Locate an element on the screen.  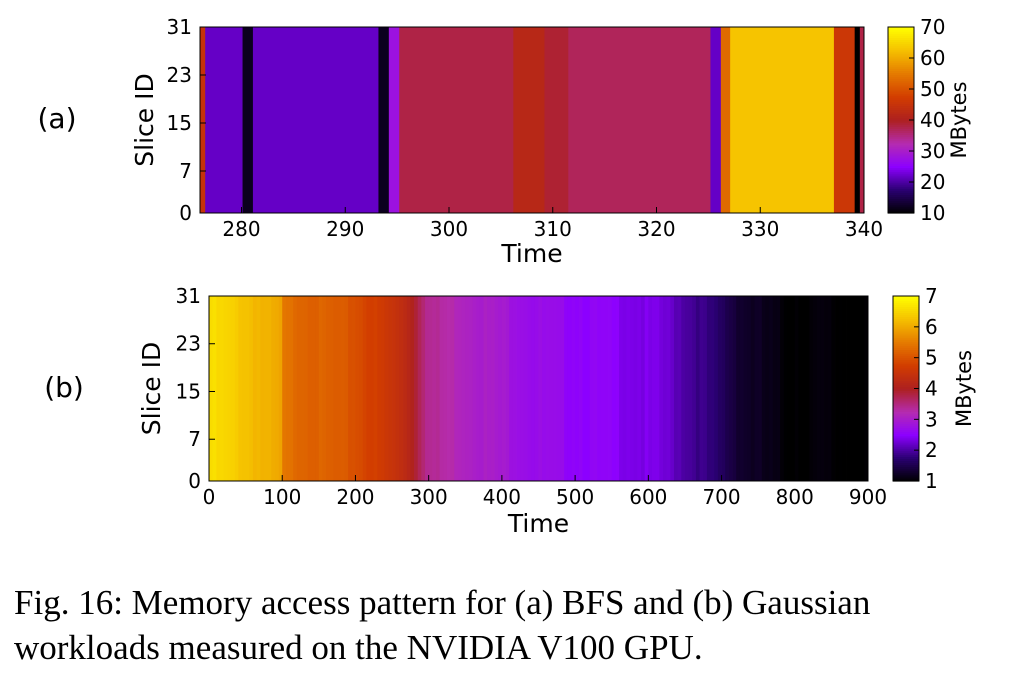
x-tick-label: 320 is located at coordinates (656, 229).